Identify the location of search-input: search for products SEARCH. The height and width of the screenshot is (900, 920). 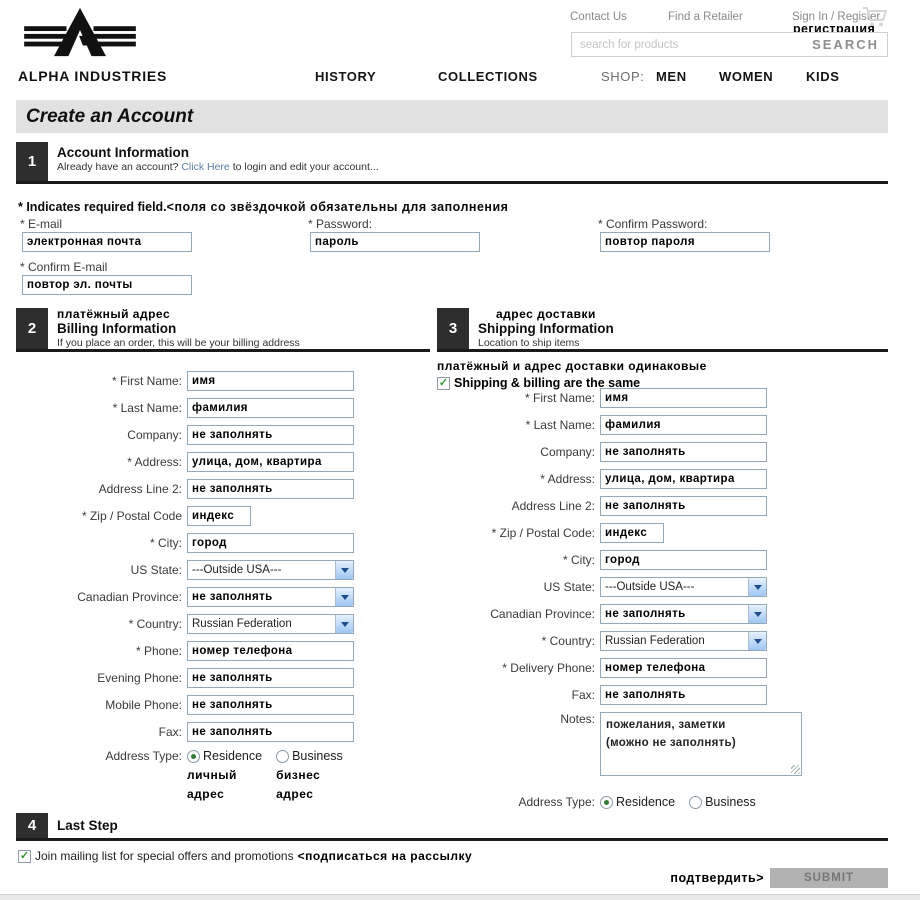
(729, 44).